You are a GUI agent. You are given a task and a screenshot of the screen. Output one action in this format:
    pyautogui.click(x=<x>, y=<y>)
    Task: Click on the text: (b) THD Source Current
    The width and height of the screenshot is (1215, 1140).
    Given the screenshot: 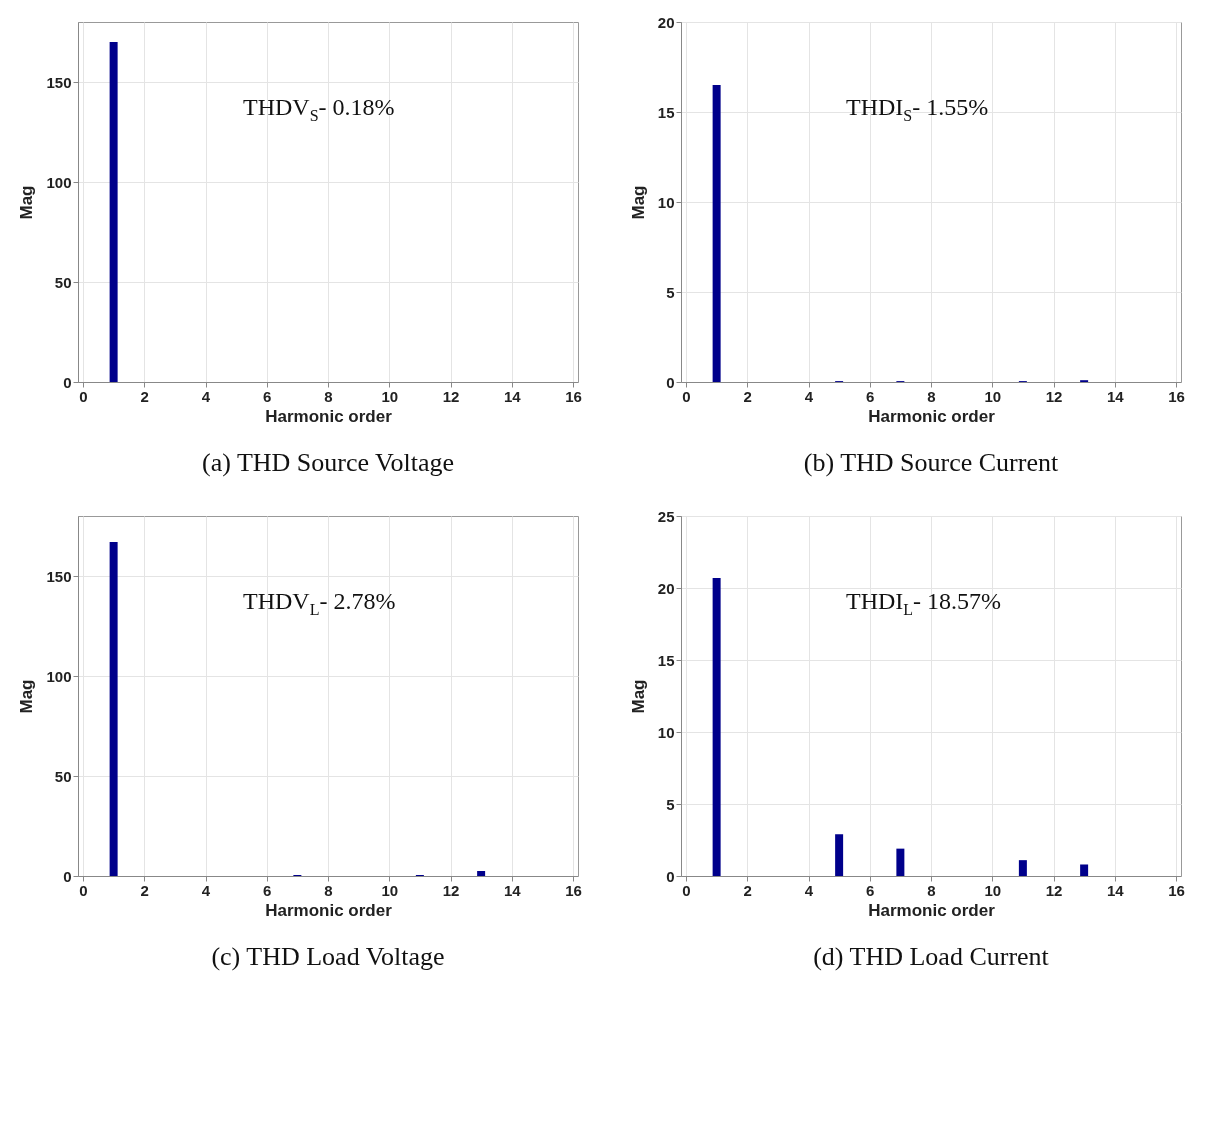 What is the action you would take?
    pyautogui.click(x=931, y=462)
    